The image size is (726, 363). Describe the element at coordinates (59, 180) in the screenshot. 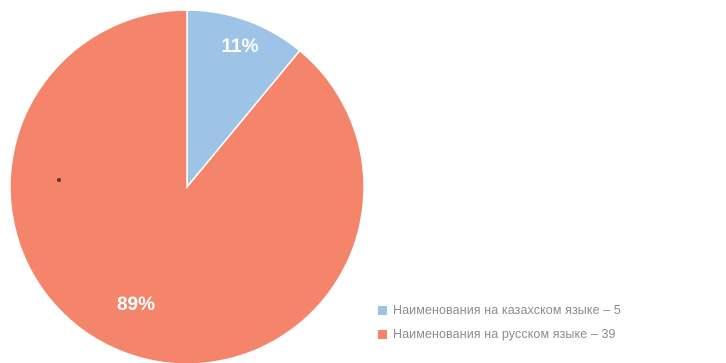

I see `marker-dot` at that location.